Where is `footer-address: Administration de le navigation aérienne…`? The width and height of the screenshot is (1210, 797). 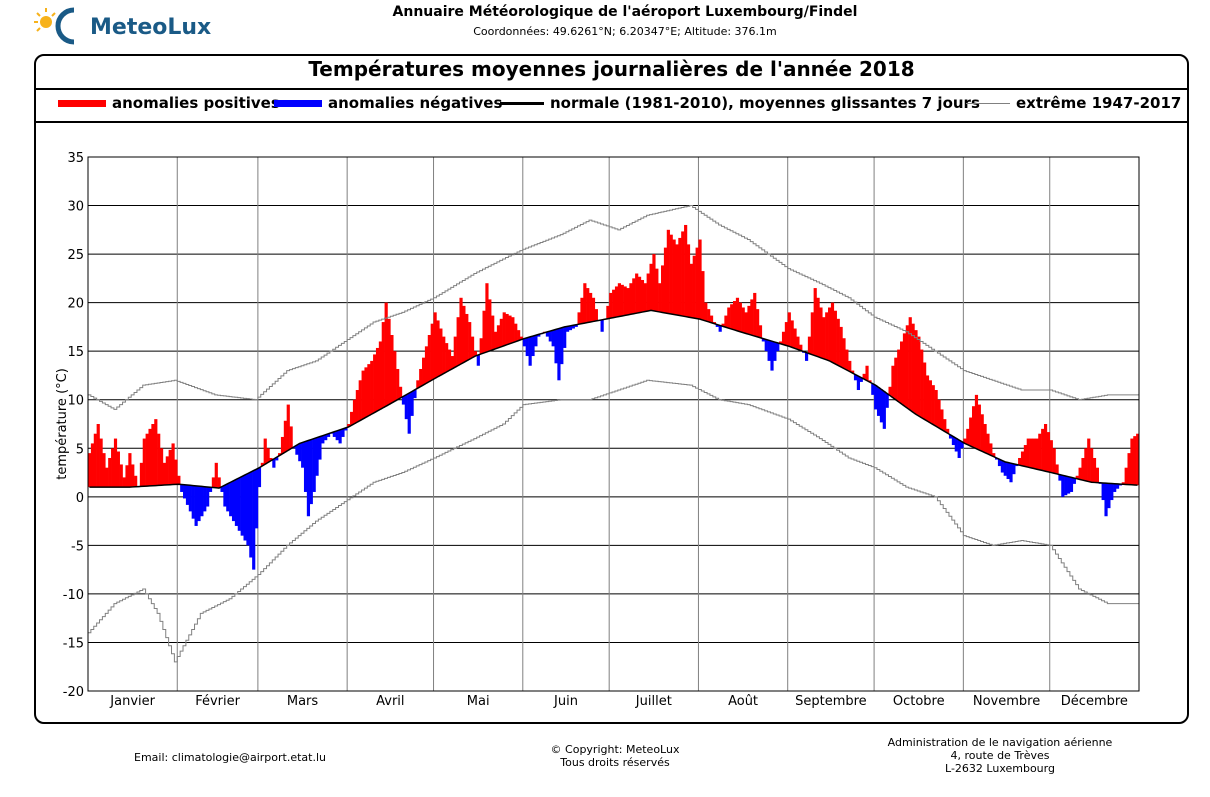
footer-address: Administration de le navigation aérienne… is located at coordinates (1000, 755).